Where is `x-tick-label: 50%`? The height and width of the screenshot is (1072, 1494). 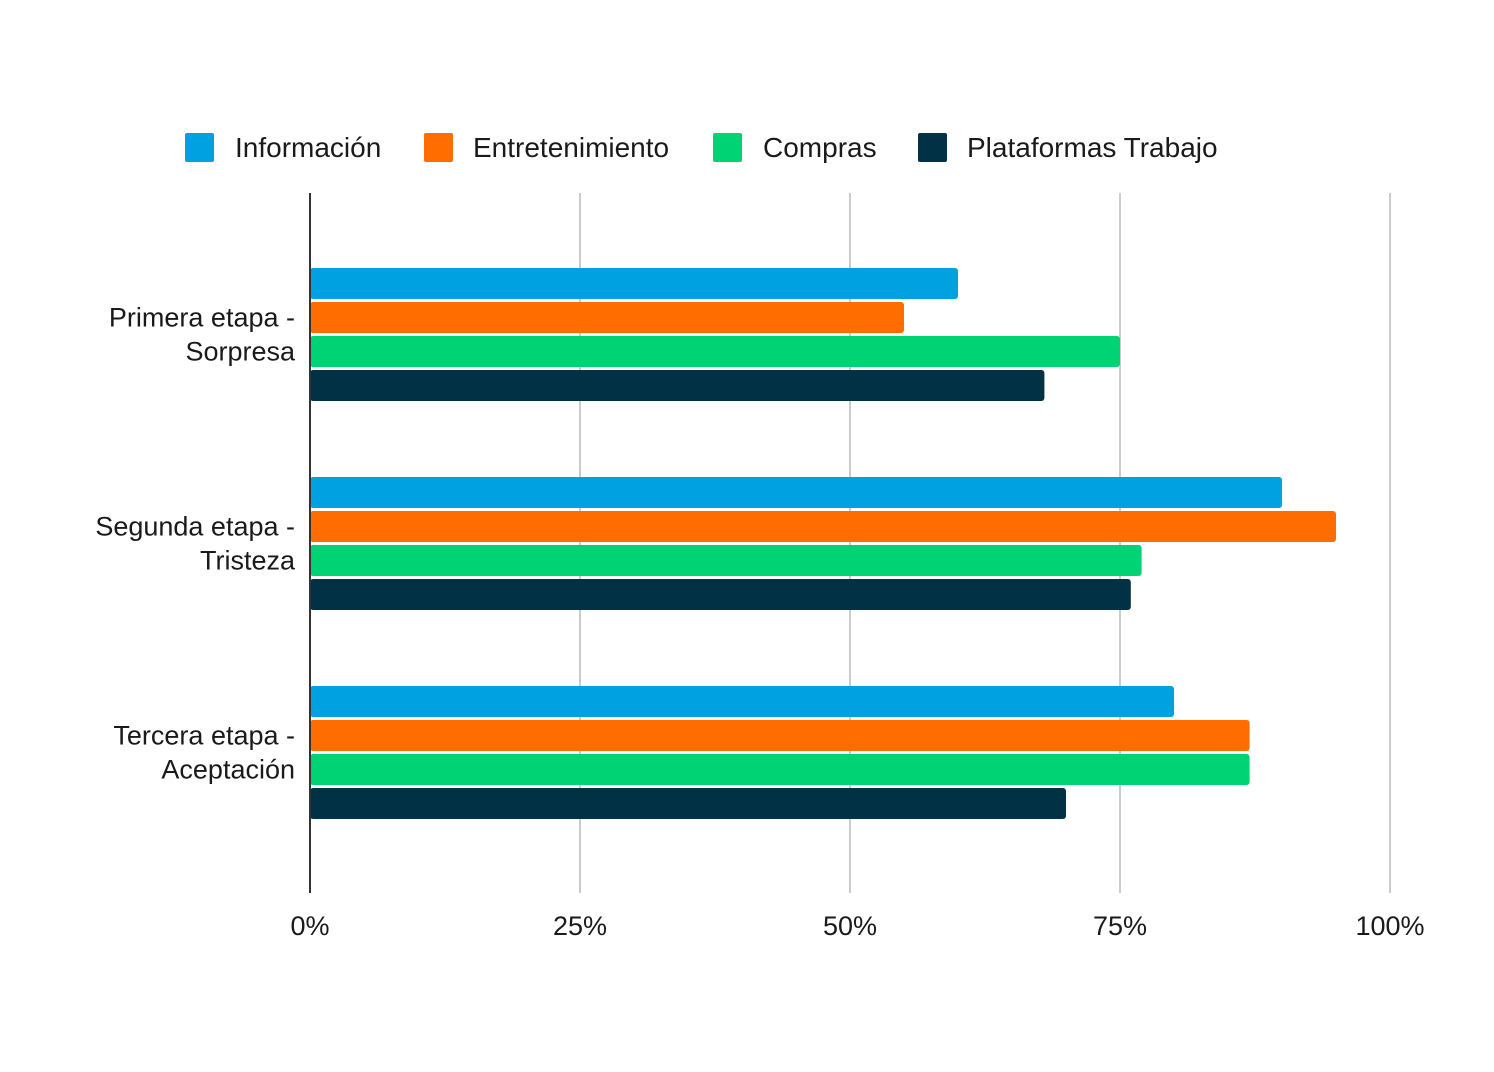
x-tick-label: 50% is located at coordinates (850, 926).